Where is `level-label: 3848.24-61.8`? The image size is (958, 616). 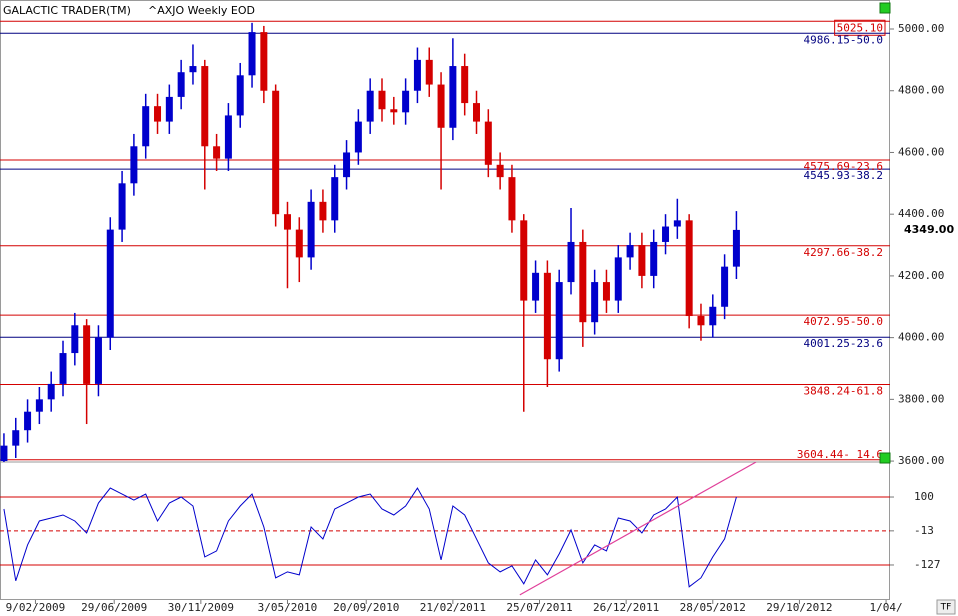 level-label: 3848.24-61.8 is located at coordinates (843, 390).